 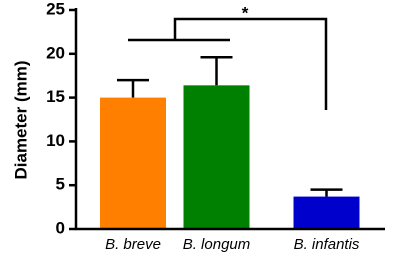 What do you see at coordinates (133, 244) in the screenshot?
I see `x-tick-label: B. breve` at bounding box center [133, 244].